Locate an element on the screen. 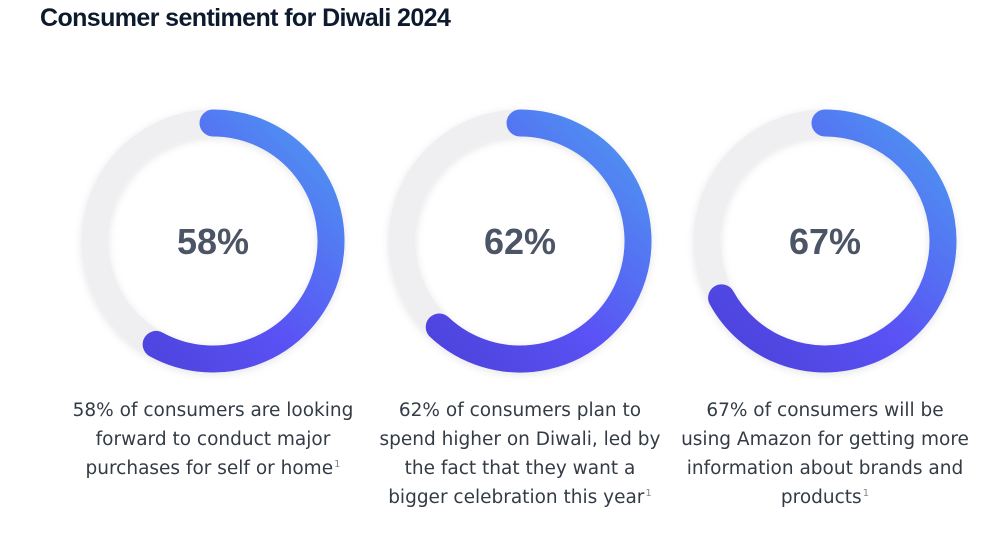 This screenshot has width=985, height=552. donut-chart-2: 62% is located at coordinates (520, 241).